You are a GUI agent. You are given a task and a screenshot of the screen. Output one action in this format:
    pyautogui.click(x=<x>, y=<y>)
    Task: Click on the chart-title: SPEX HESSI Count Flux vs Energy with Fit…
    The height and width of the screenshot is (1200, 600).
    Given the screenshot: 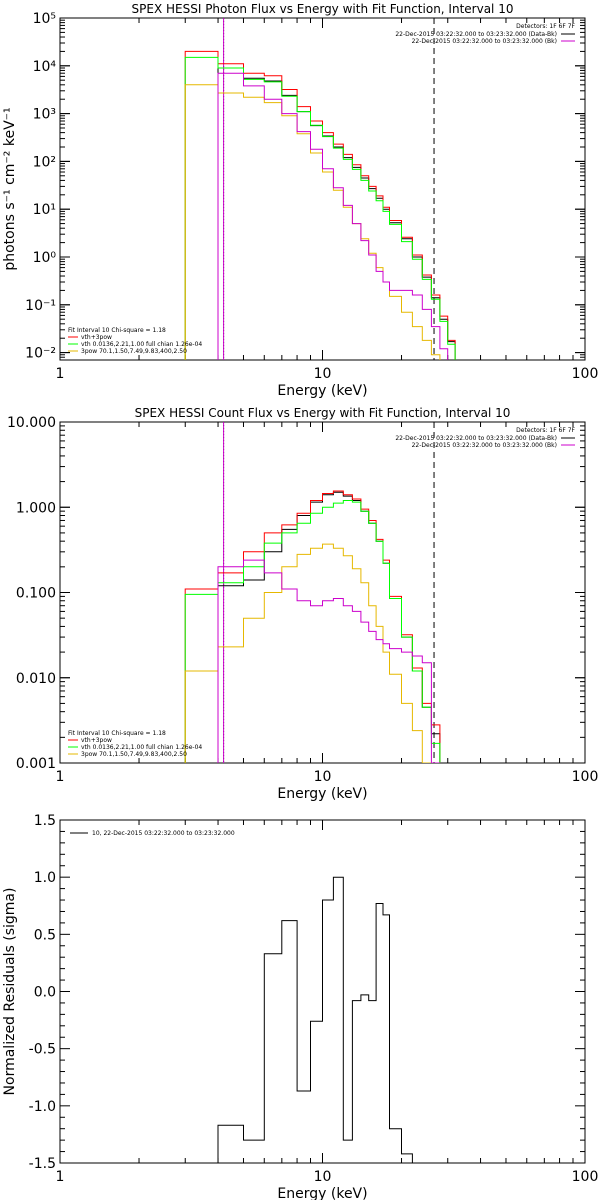 What is the action you would take?
    pyautogui.click(x=323, y=413)
    